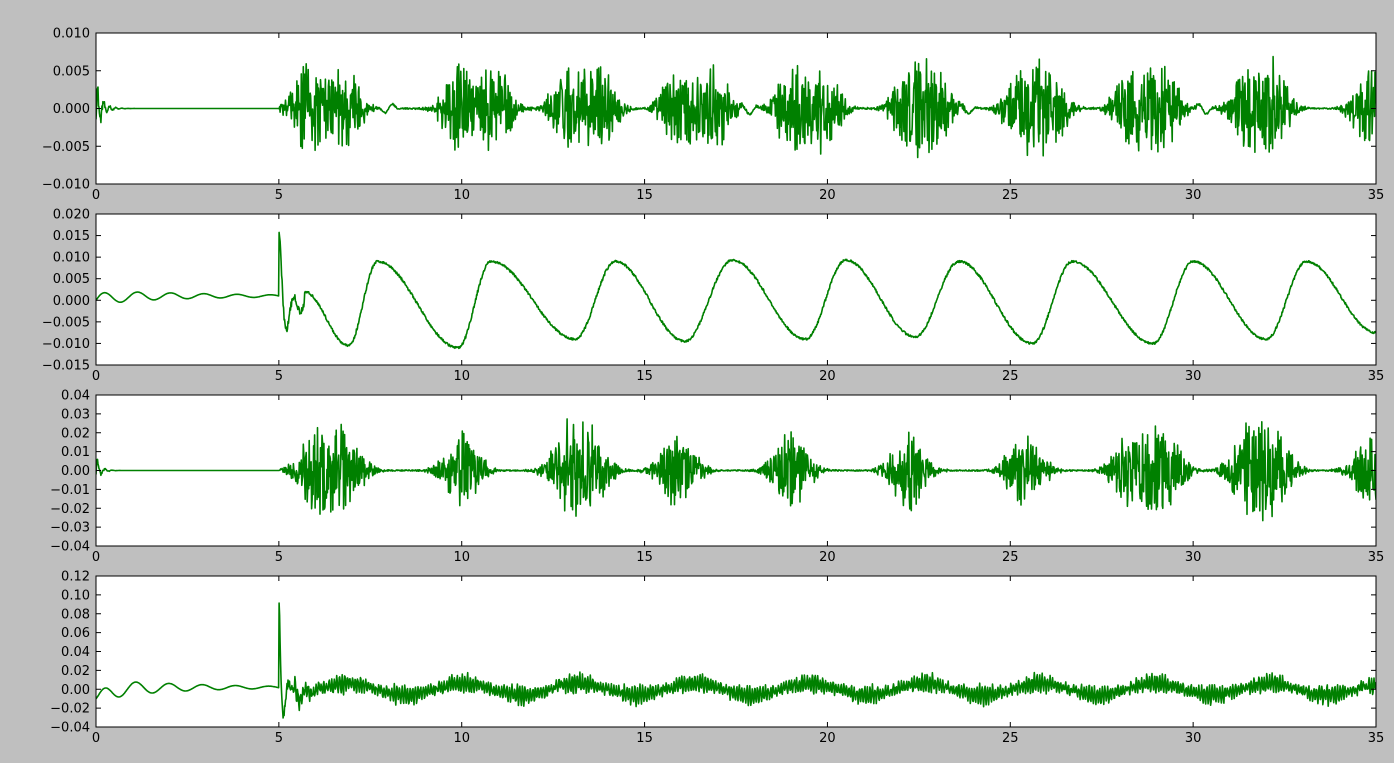  What do you see at coordinates (75, 595) in the screenshot?
I see `y-tick-label: 0.10` at bounding box center [75, 595].